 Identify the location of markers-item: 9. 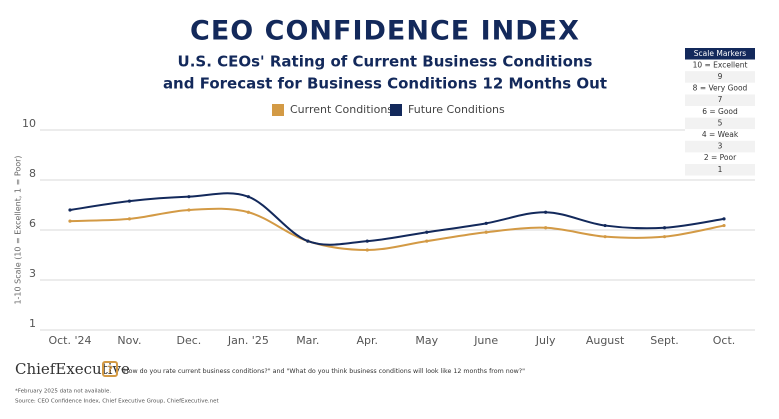
(720, 76).